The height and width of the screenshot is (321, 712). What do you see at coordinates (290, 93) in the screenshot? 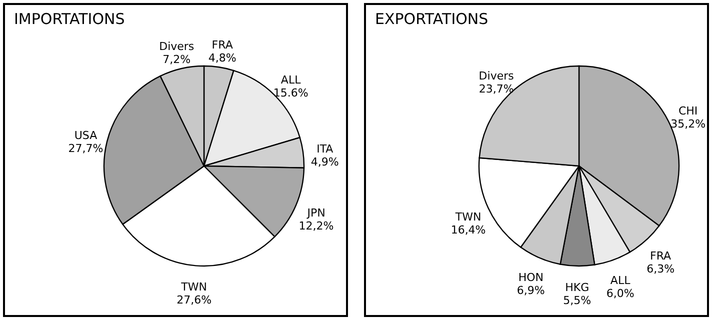
I see `data-label: 15.6%` at bounding box center [290, 93].